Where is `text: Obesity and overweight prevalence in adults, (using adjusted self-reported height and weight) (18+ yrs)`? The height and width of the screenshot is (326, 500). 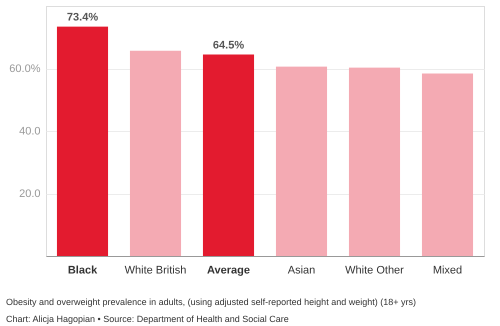 text: Obesity and overweight prevalence in adults, (using adjusted self-reported height and weight) (18+ yrs) is located at coordinates (211, 302).